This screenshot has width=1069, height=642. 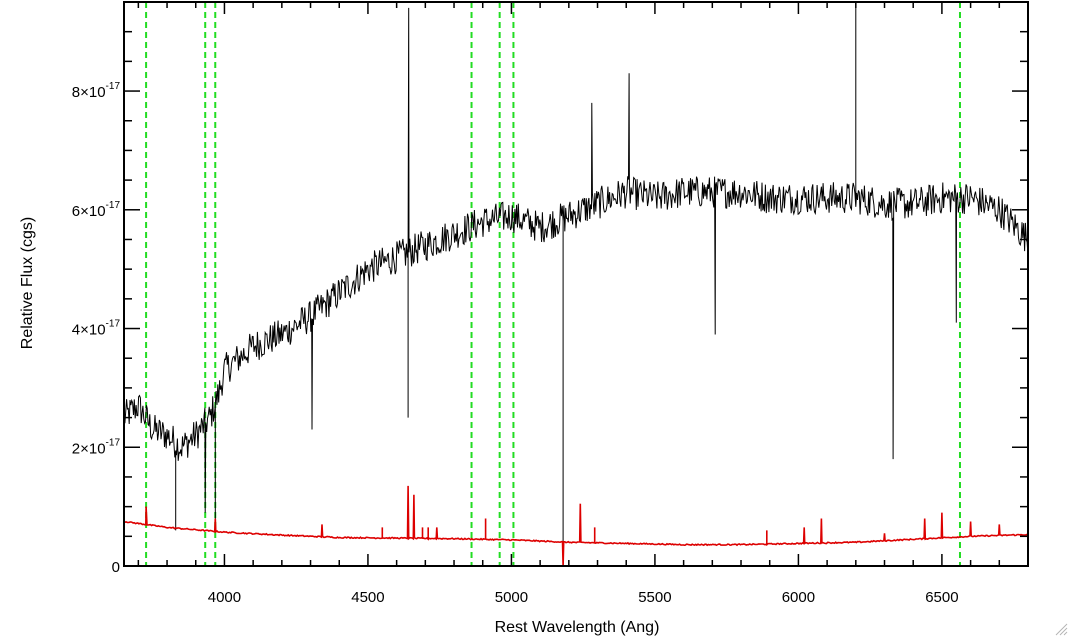 I want to click on x-axis-title: Rest Wavelength (Ang), so click(x=577, y=627).